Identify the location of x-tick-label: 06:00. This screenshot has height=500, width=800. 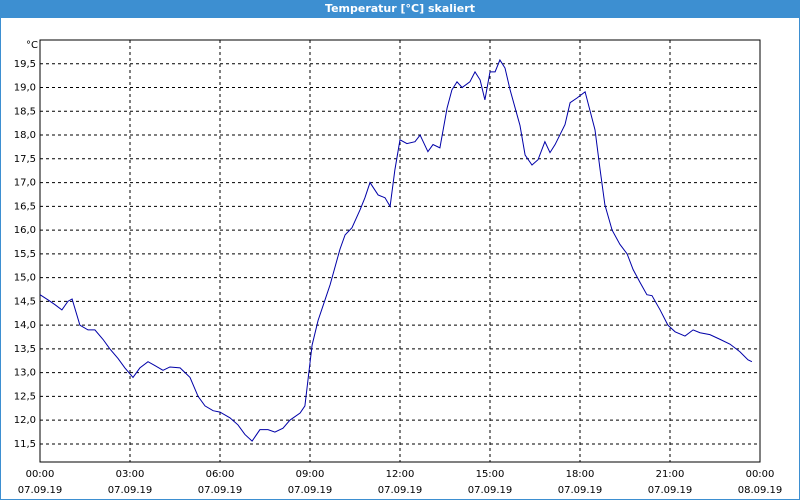
(220, 474).